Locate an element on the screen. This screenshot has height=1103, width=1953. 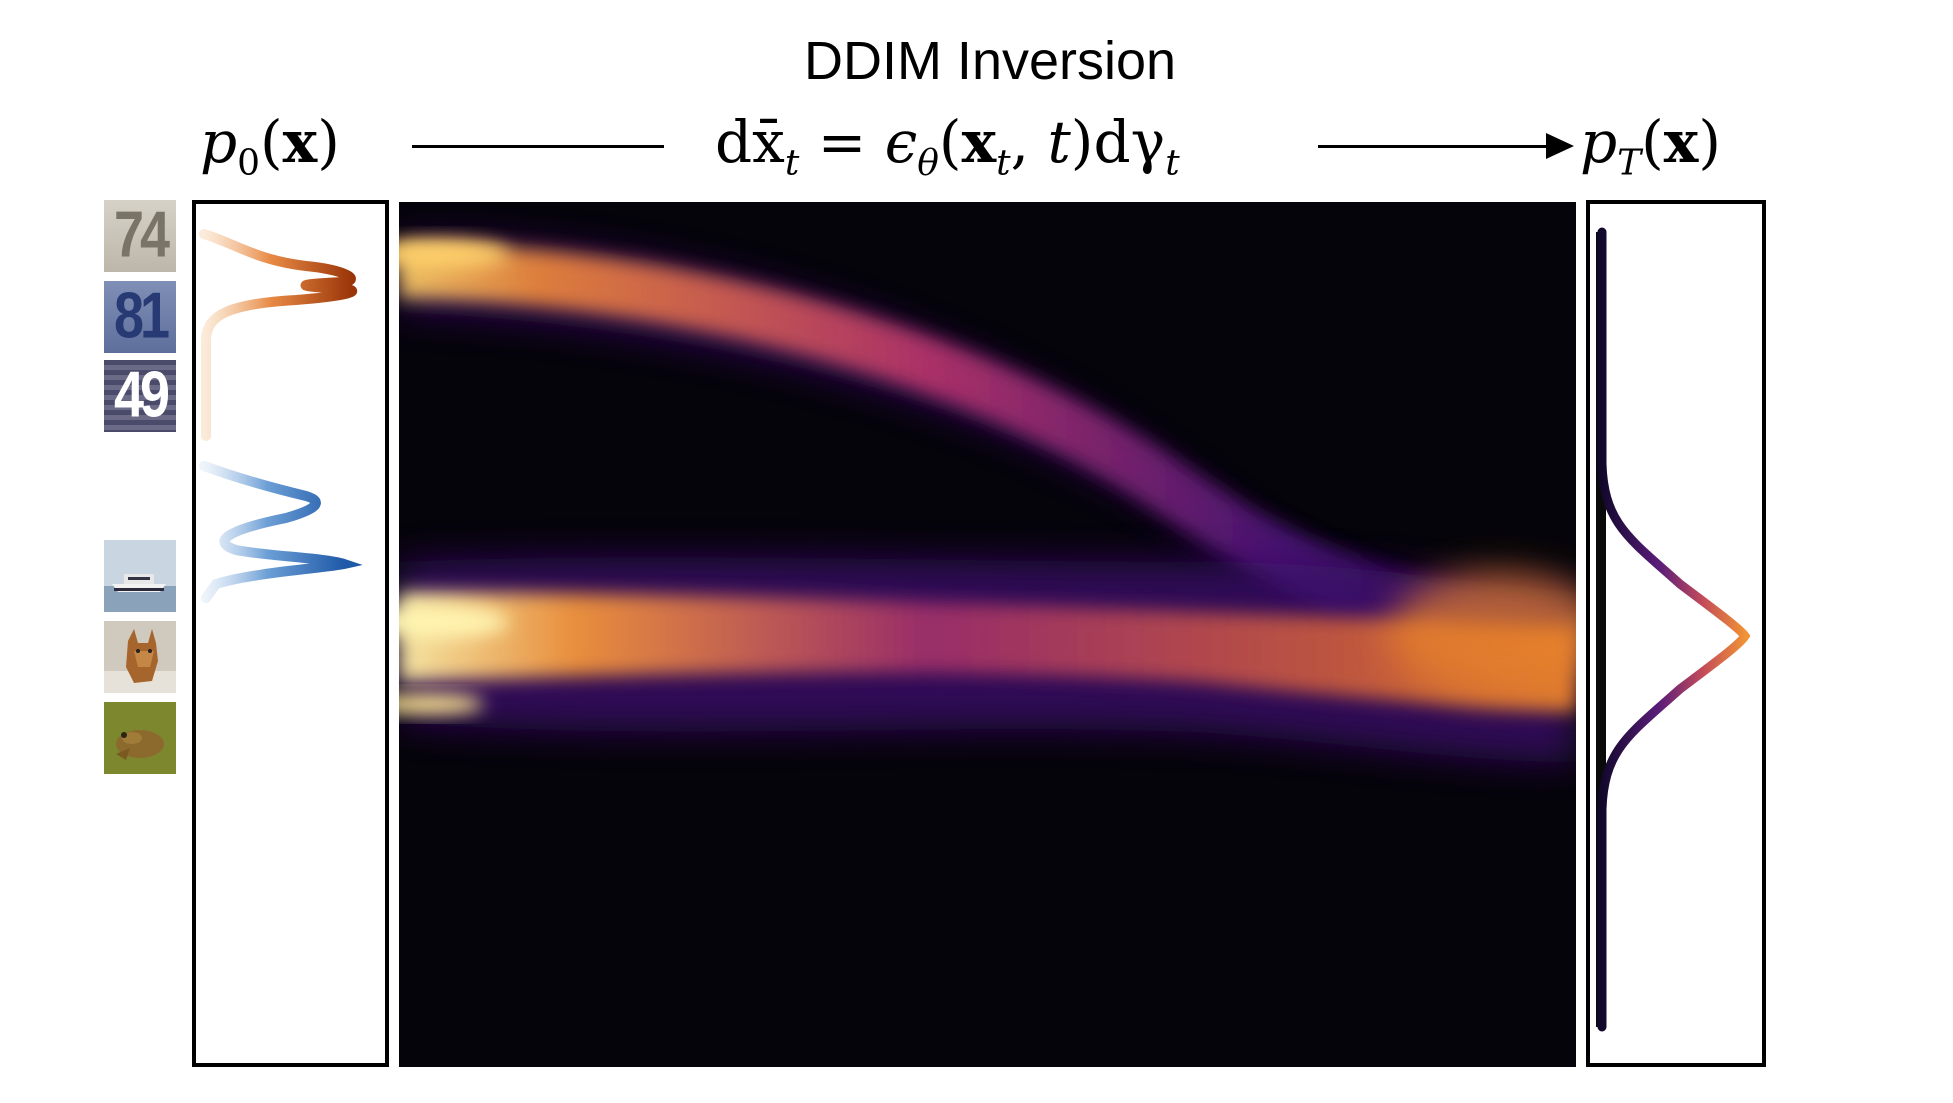
target-density-panel is located at coordinates (1676, 633).